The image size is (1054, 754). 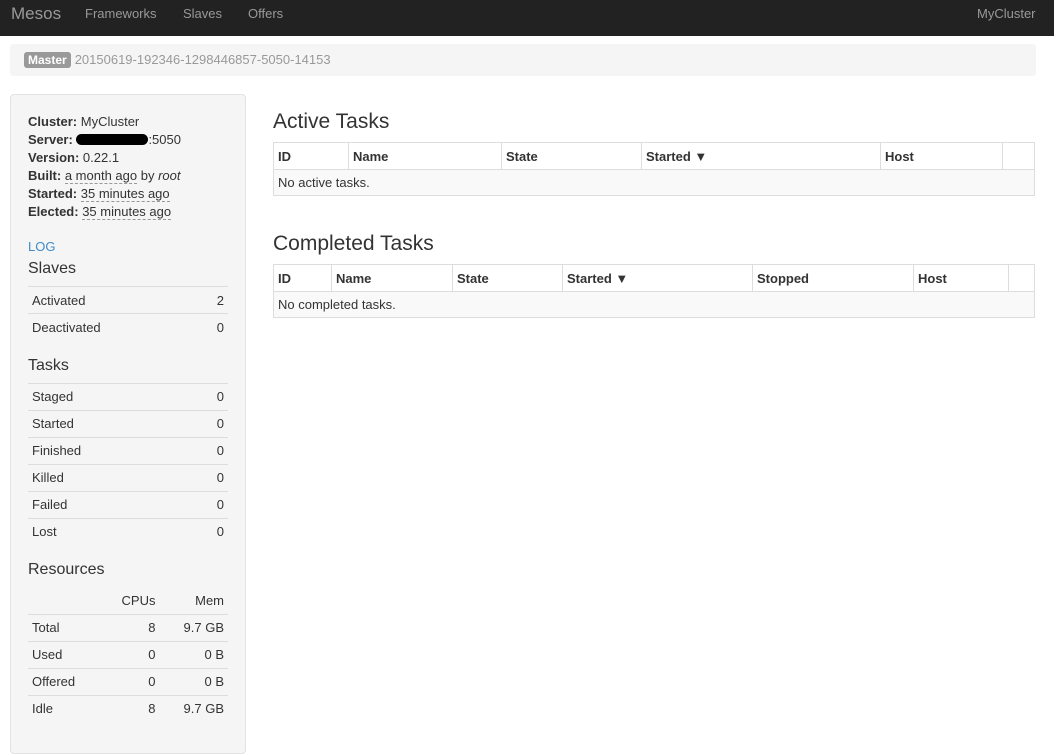 I want to click on empty-message: No active tasks., so click(x=654, y=182).